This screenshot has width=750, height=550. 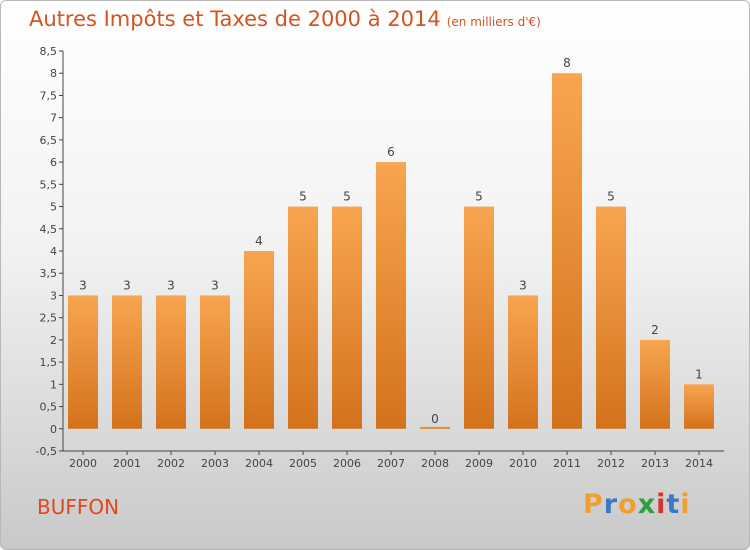 I want to click on y-tick-label: 5, so click(x=53, y=207).